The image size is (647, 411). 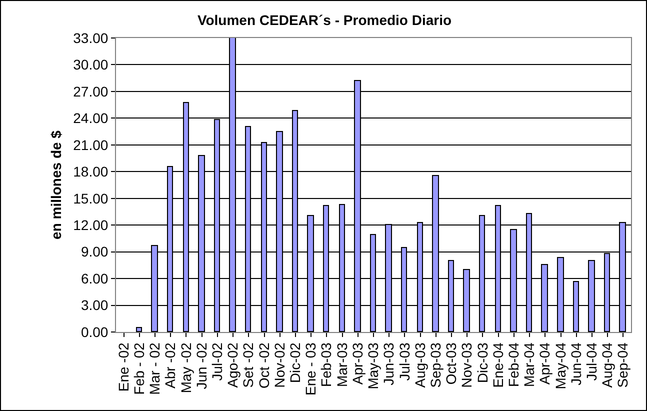 I want to click on x-tick-label: Mar-03, so click(x=342, y=364).